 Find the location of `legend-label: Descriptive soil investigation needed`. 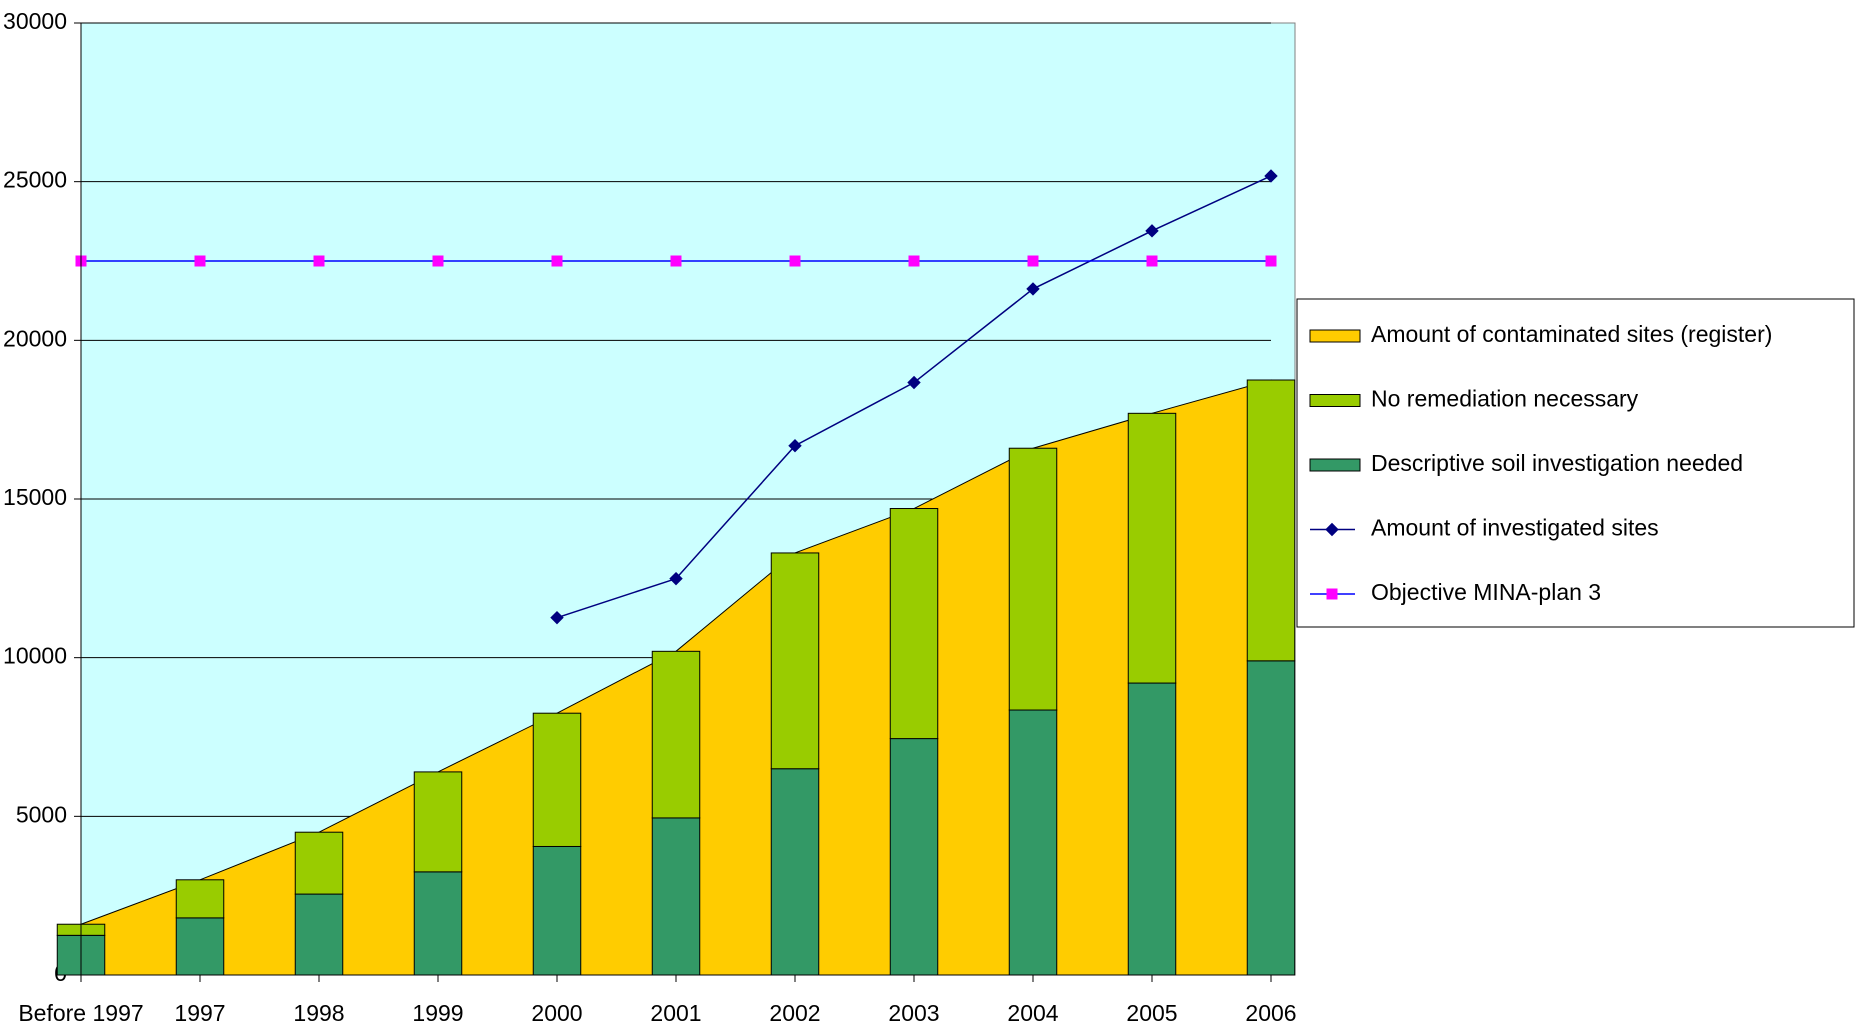

legend-label: Descriptive soil investigation needed is located at coordinates (1557, 463).